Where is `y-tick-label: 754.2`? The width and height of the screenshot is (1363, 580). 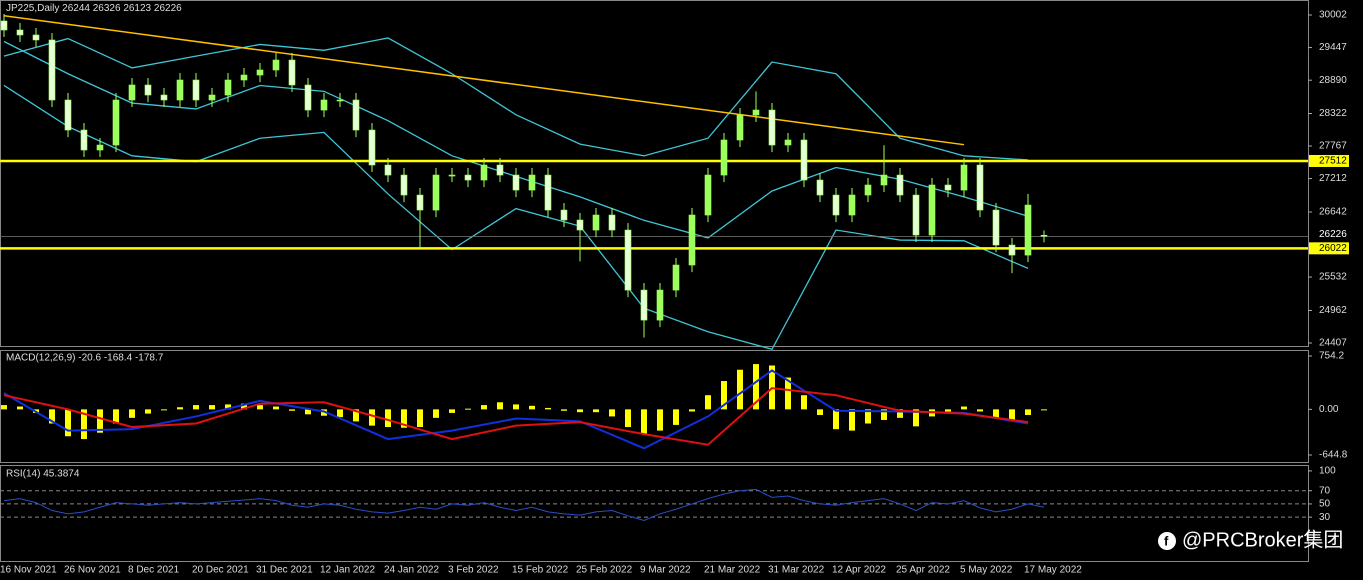
y-tick-label: 754.2 is located at coordinates (1331, 356).